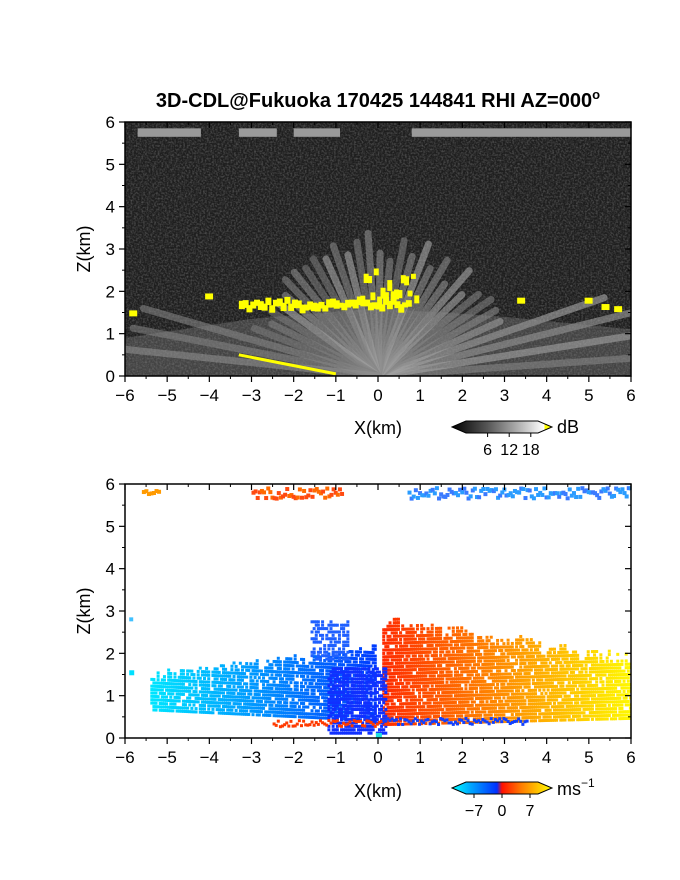  I want to click on cloud-top-echo, so click(400, 294).